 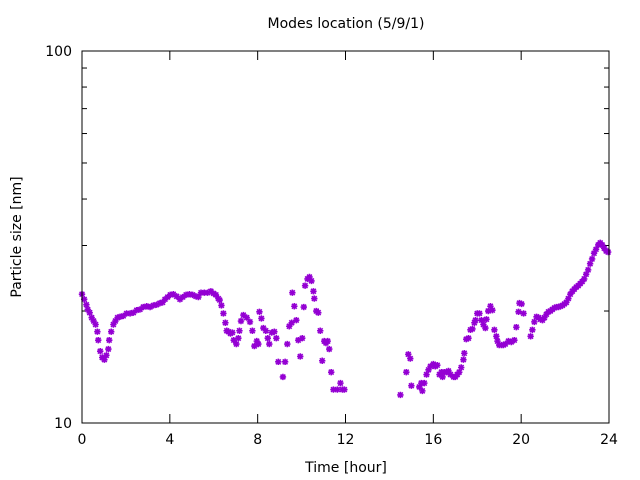 What do you see at coordinates (609, 440) in the screenshot?
I see `x-tick-label: 24` at bounding box center [609, 440].